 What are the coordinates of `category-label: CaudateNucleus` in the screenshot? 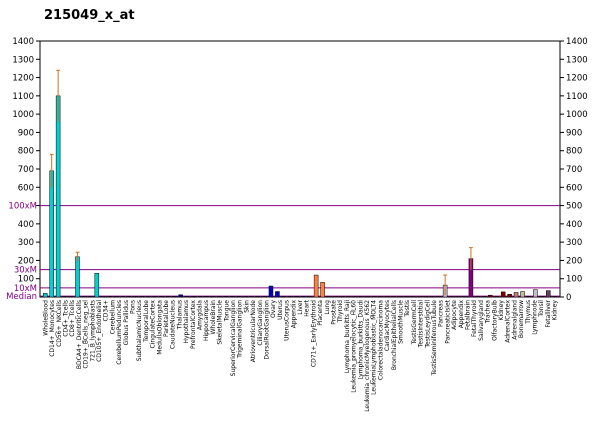 It's located at (173, 324).